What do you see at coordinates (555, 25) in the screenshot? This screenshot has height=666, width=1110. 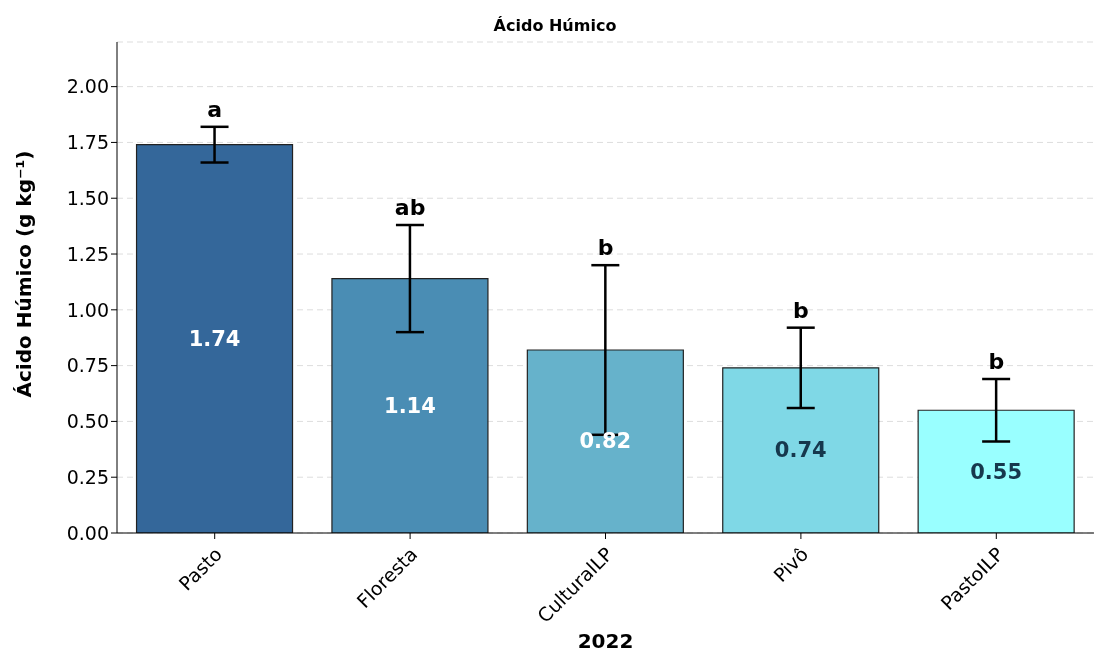 I see `chart-title: Ácido Húmico` at bounding box center [555, 25].